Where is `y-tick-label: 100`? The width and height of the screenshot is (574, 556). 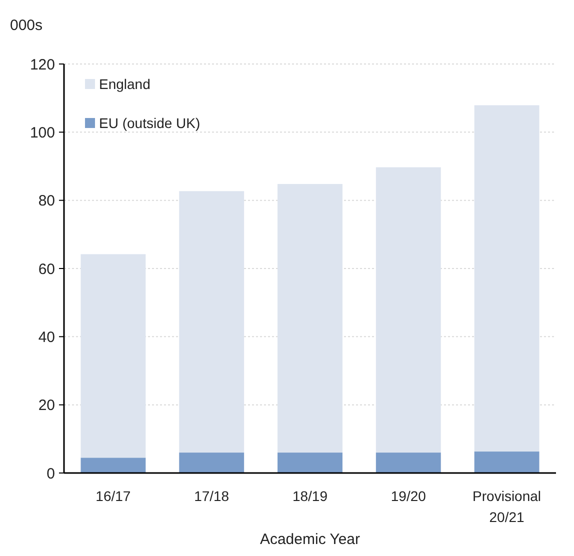
y-tick-label: 100 is located at coordinates (42, 133).